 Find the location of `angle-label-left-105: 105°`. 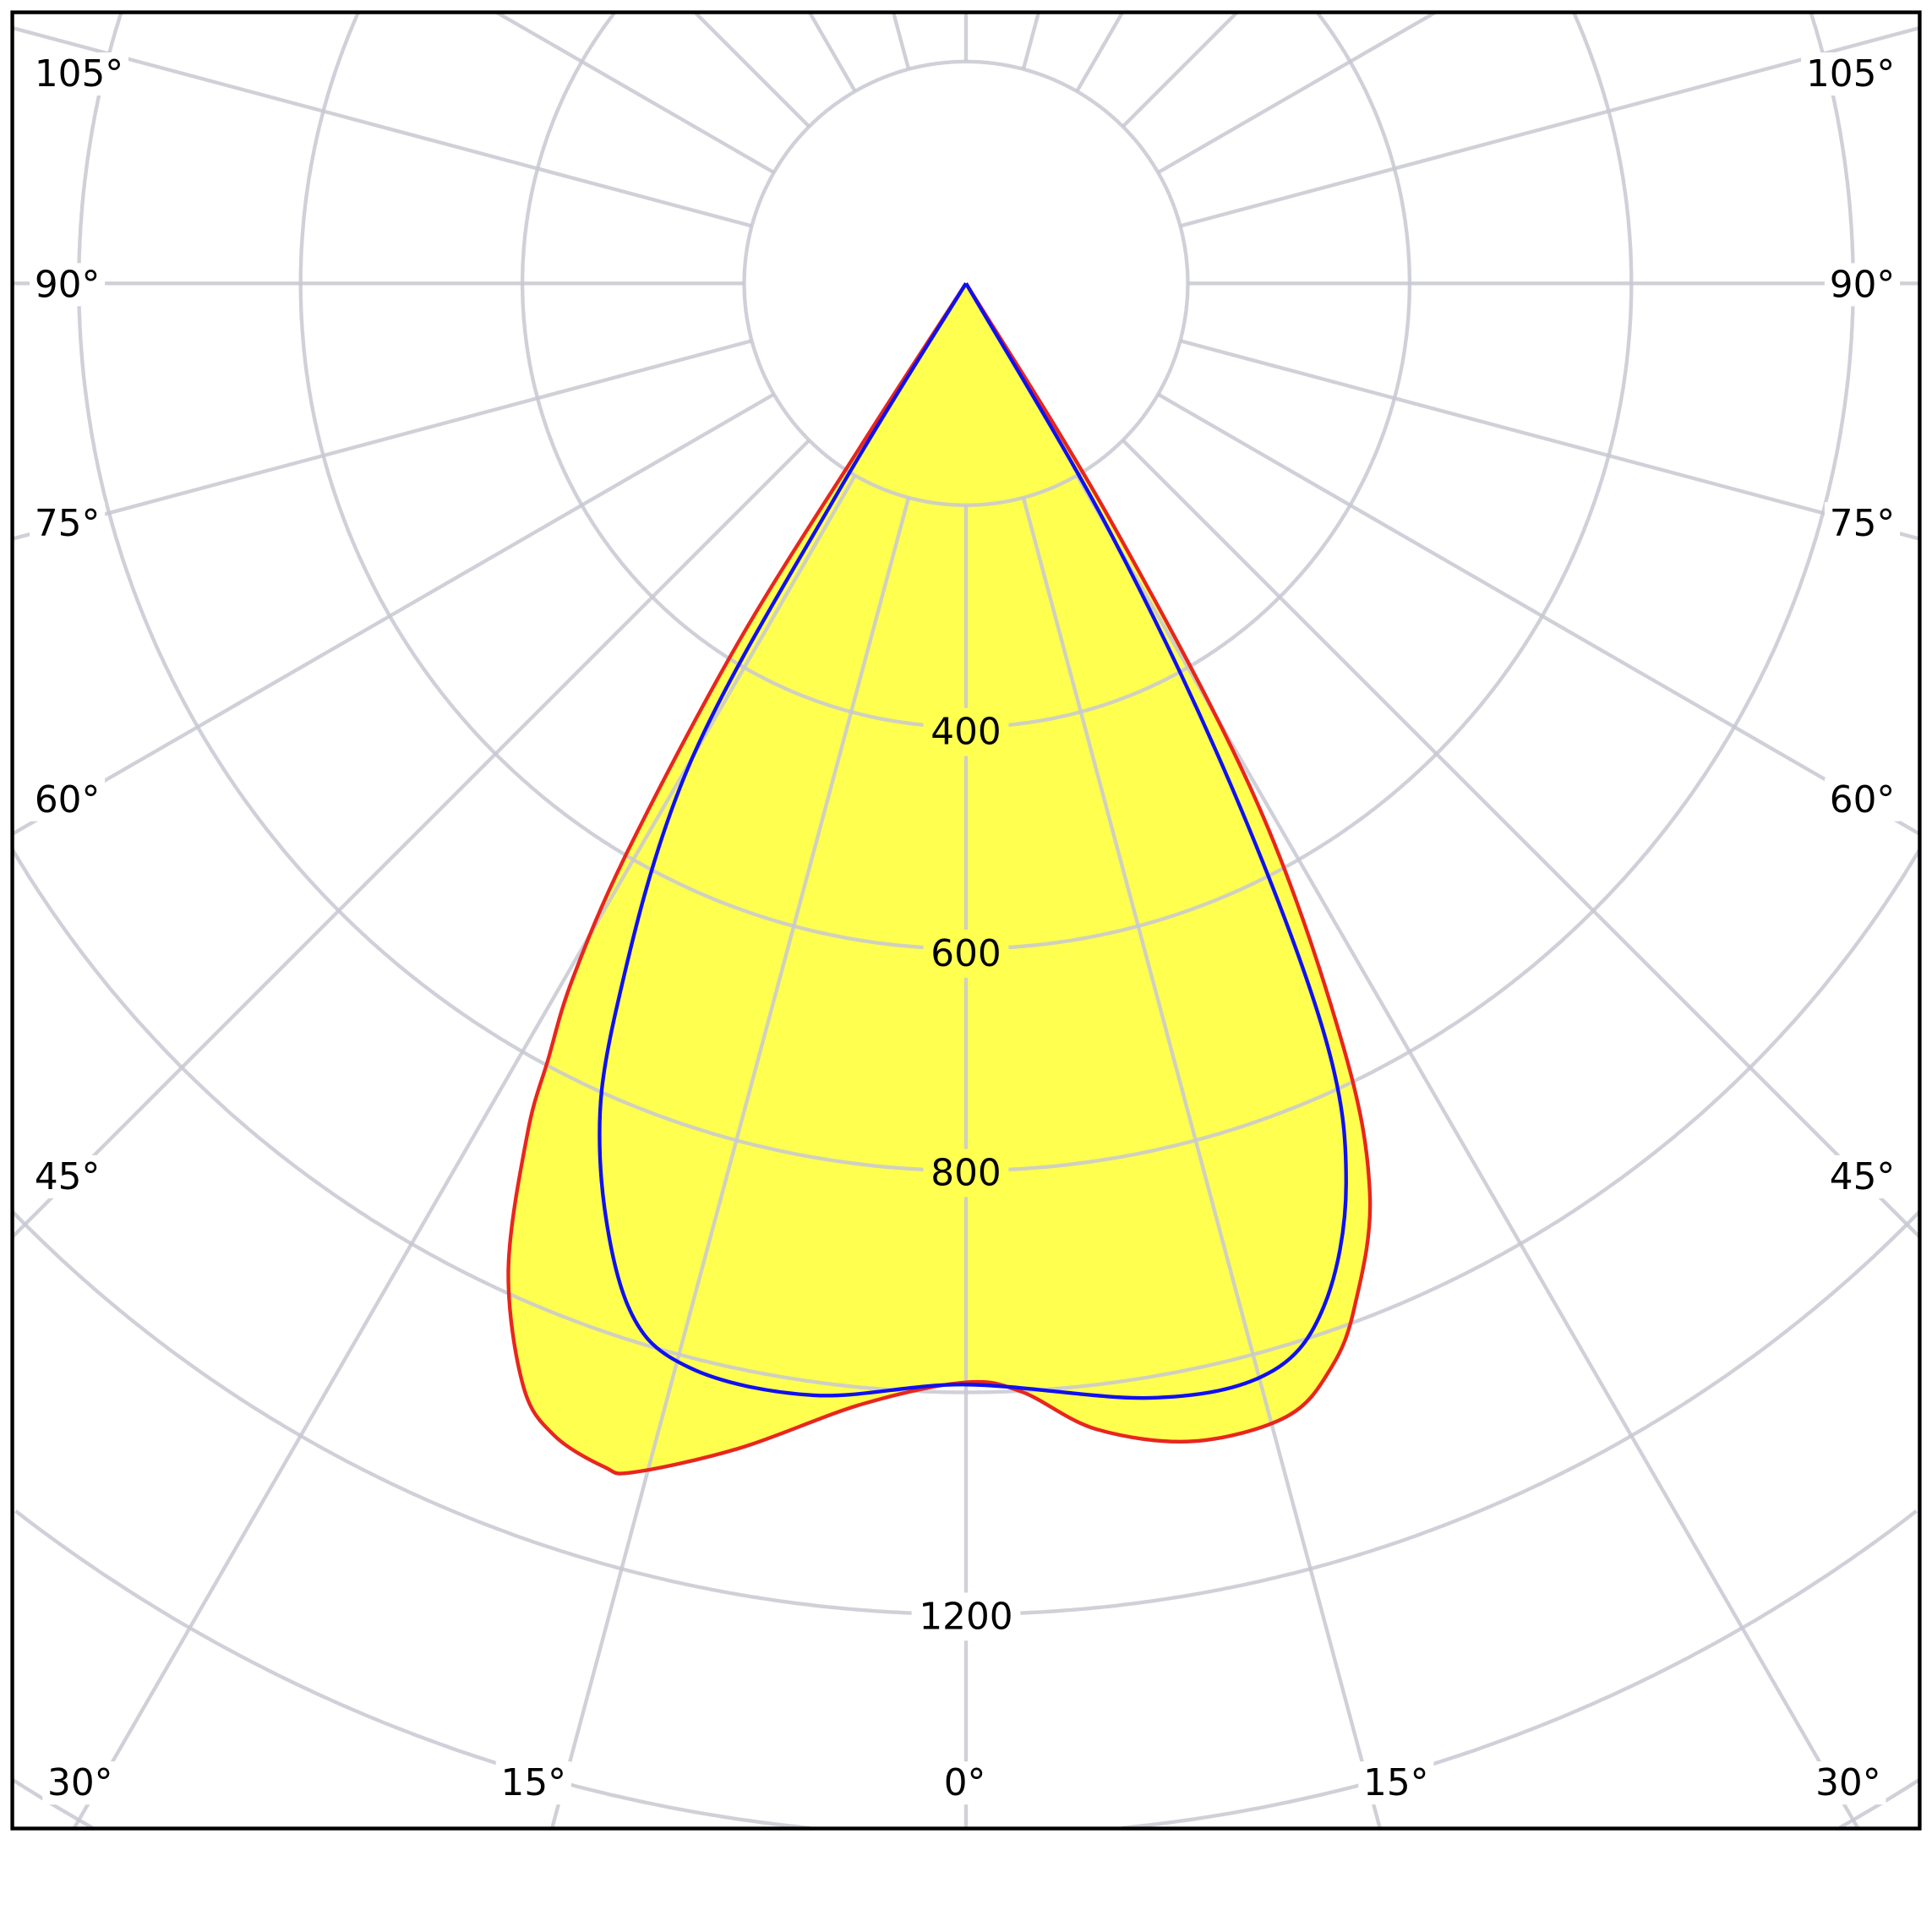

angle-label-left-105: 105° is located at coordinates (79, 74).